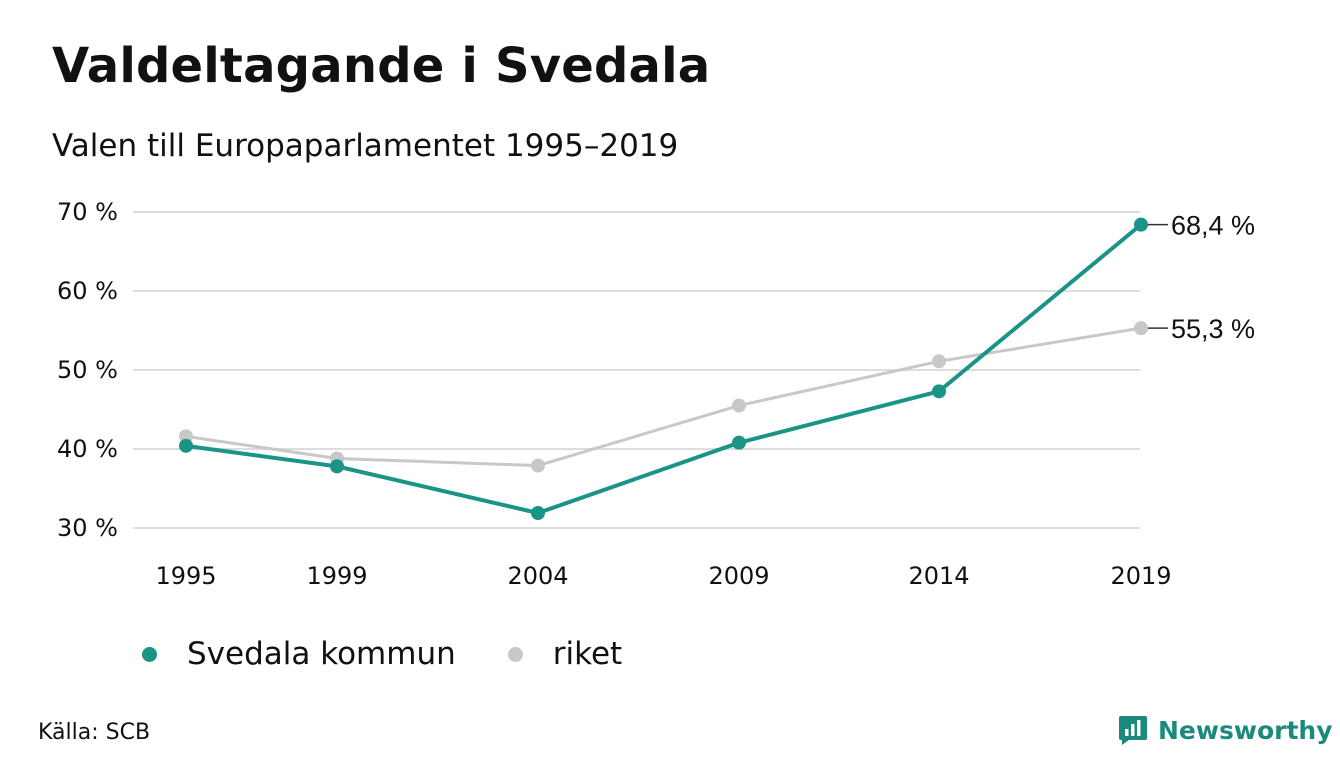  Describe the element at coordinates (365, 146) in the screenshot. I see `chart-subtitle: Valen till Europaparlamentet 1995–2019` at that location.